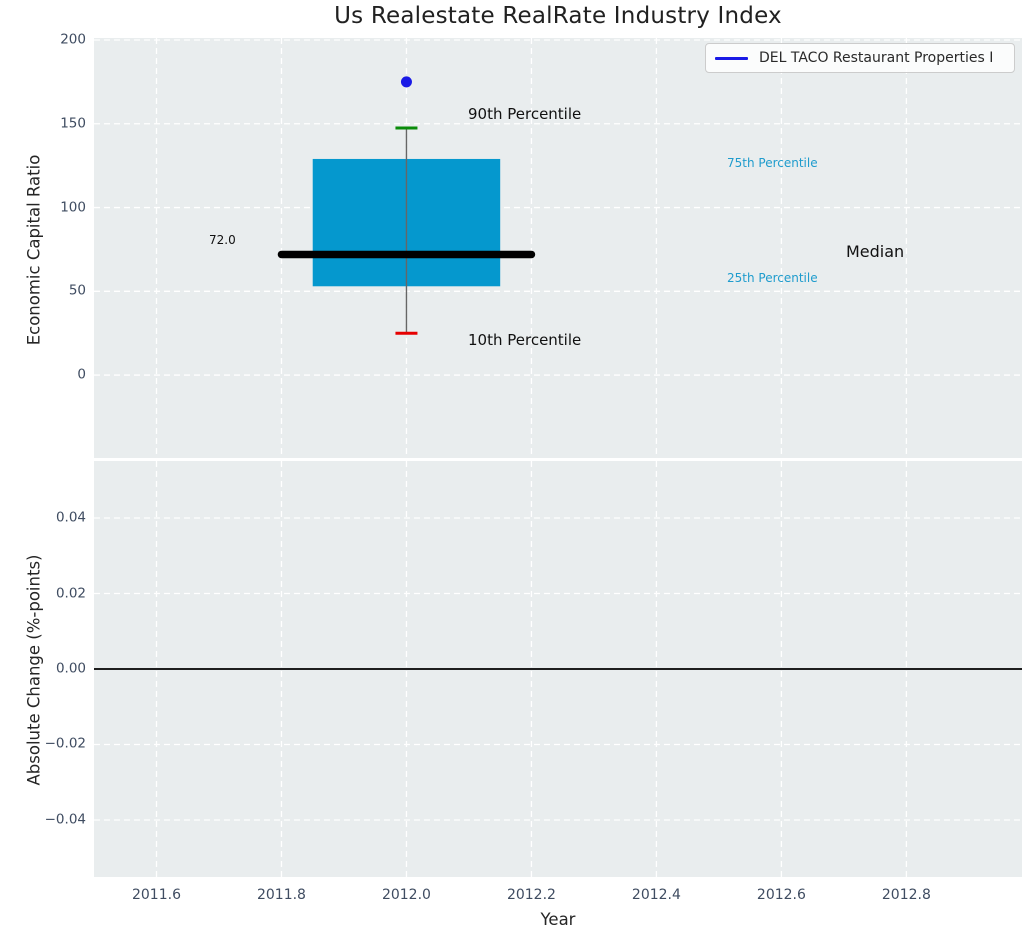  I want to click on x-tick-label: 2011.6, so click(156, 895).